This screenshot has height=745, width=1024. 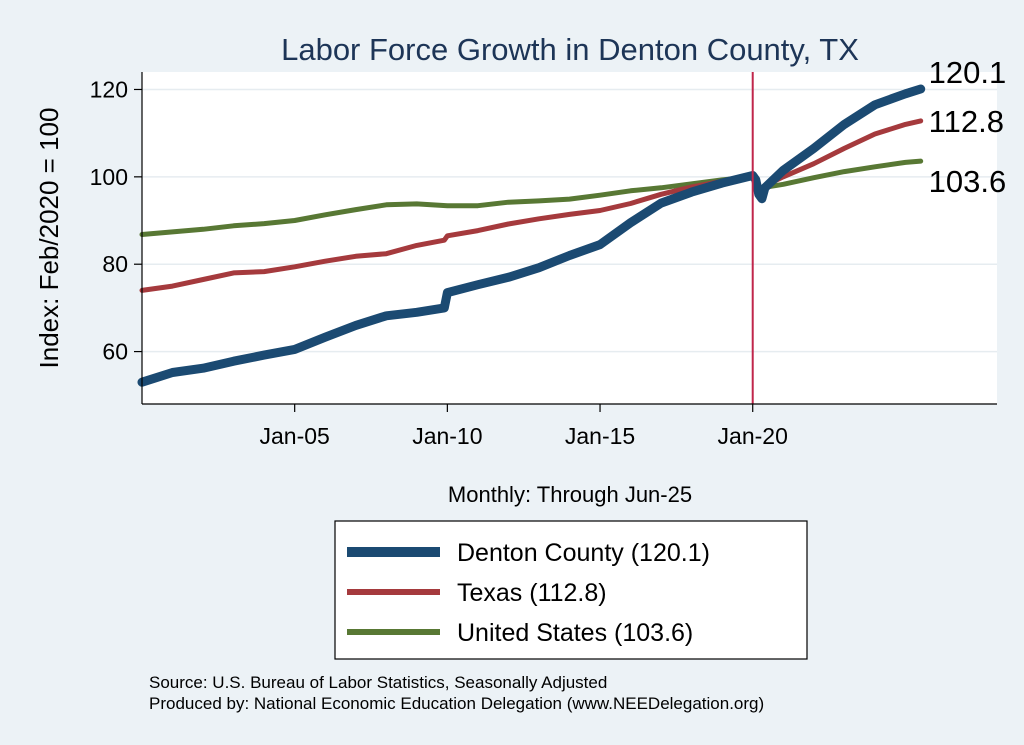 What do you see at coordinates (600, 436) in the screenshot?
I see `x-tick-label-Jan-15: Jan-15` at bounding box center [600, 436].